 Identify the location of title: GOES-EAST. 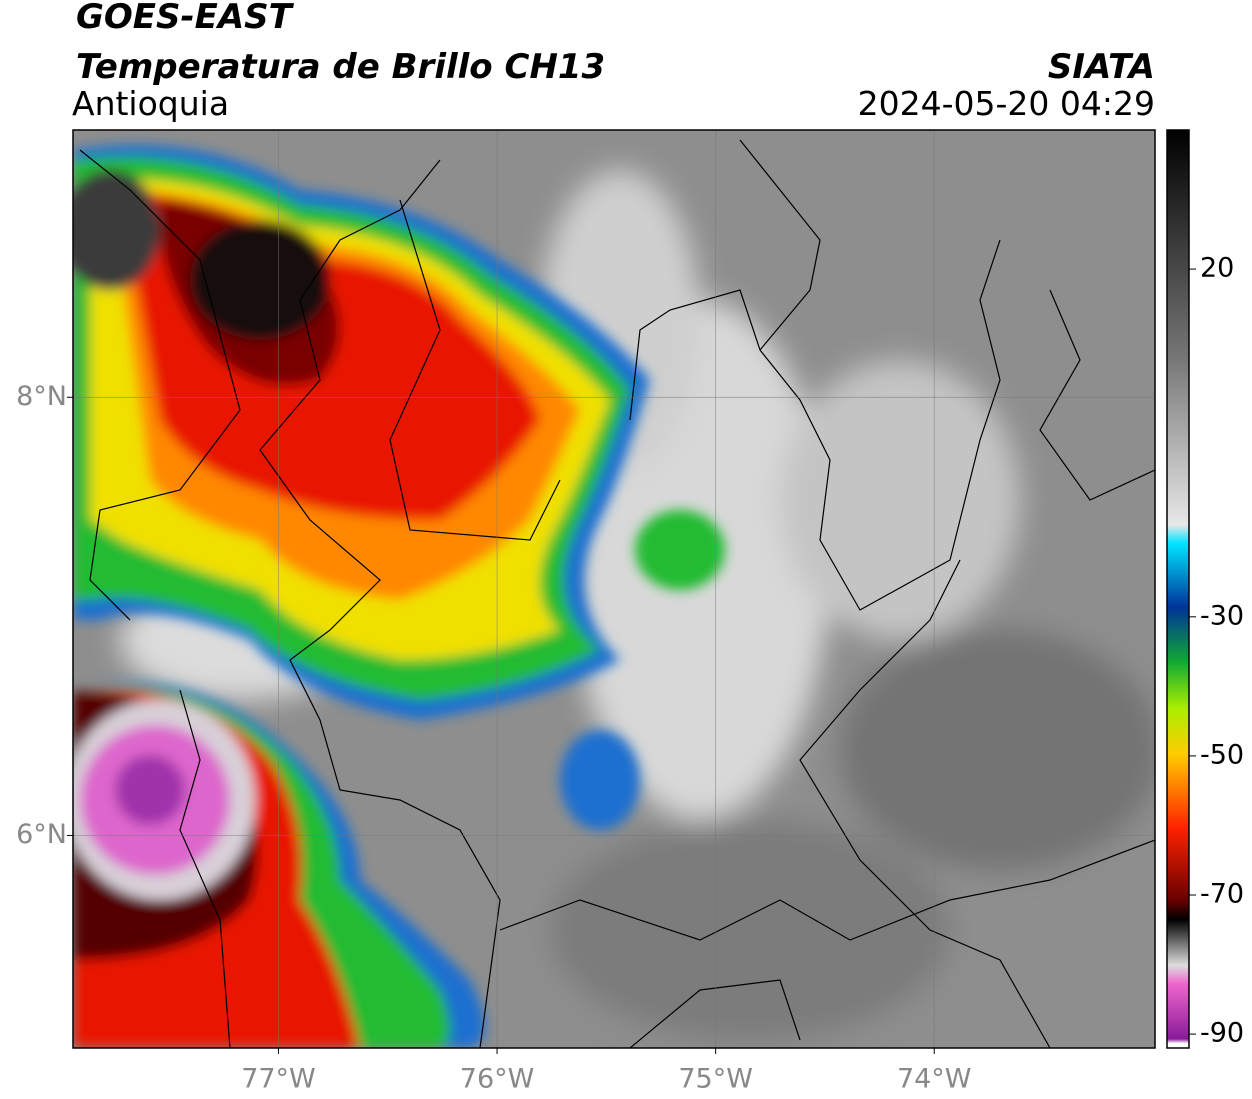
(185, 18).